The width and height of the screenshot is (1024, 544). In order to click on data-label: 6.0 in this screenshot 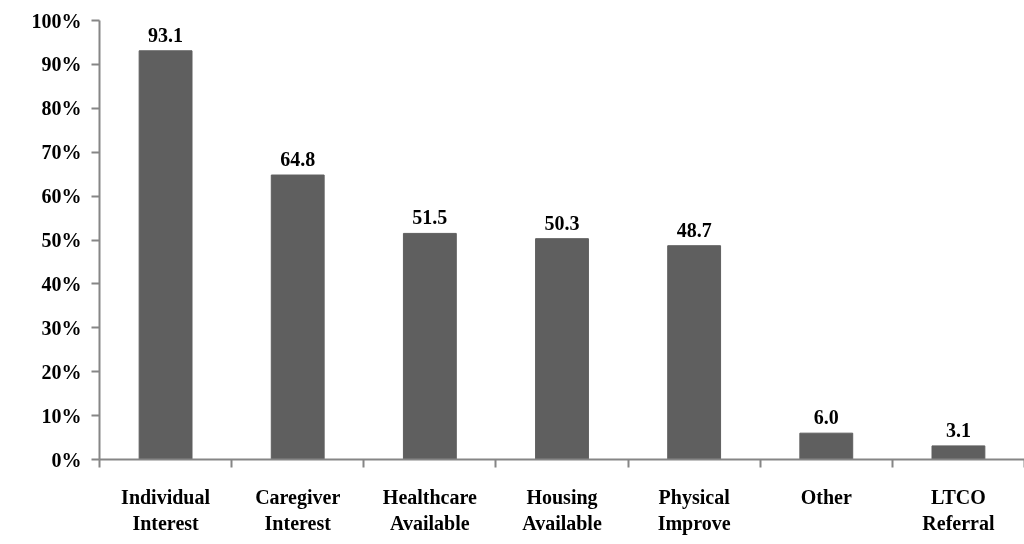, I will do `click(826, 417)`.